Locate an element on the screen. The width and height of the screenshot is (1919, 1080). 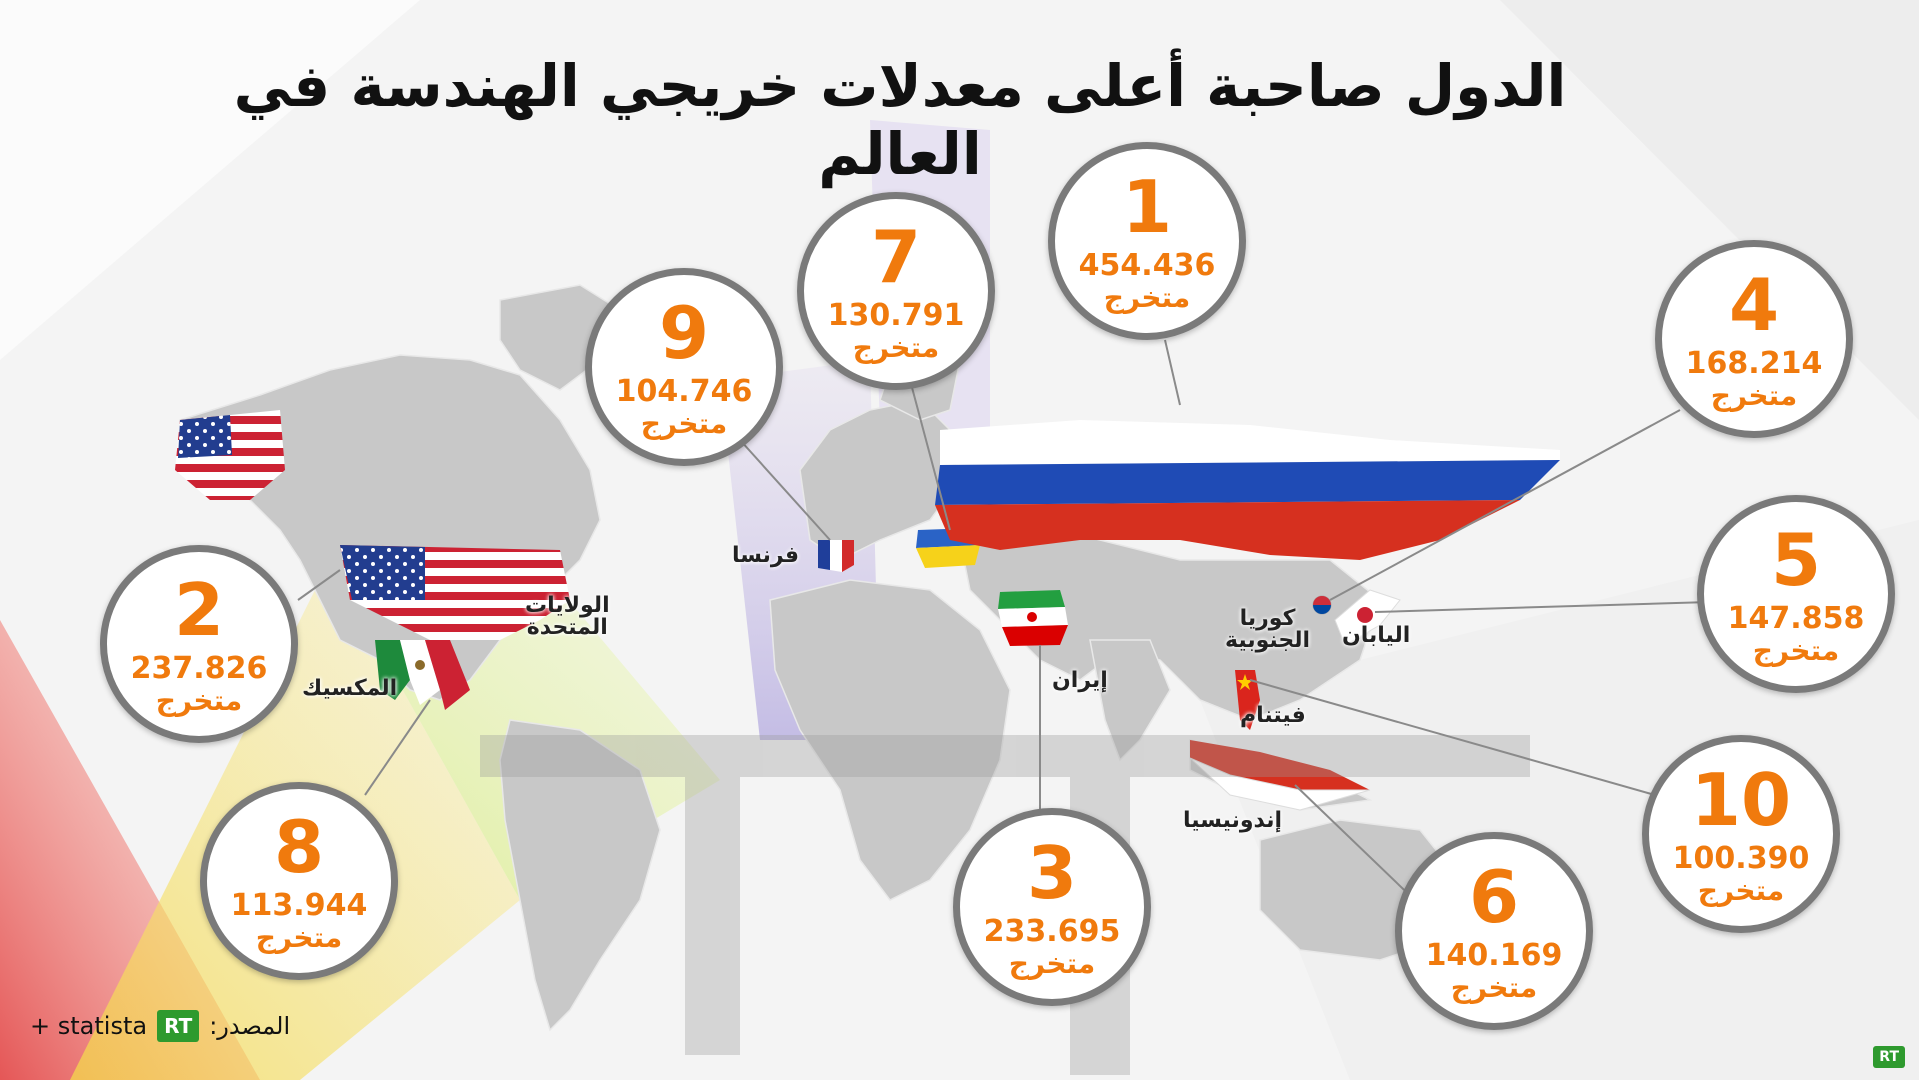
rank-number: 3 is located at coordinates (1052, 873).